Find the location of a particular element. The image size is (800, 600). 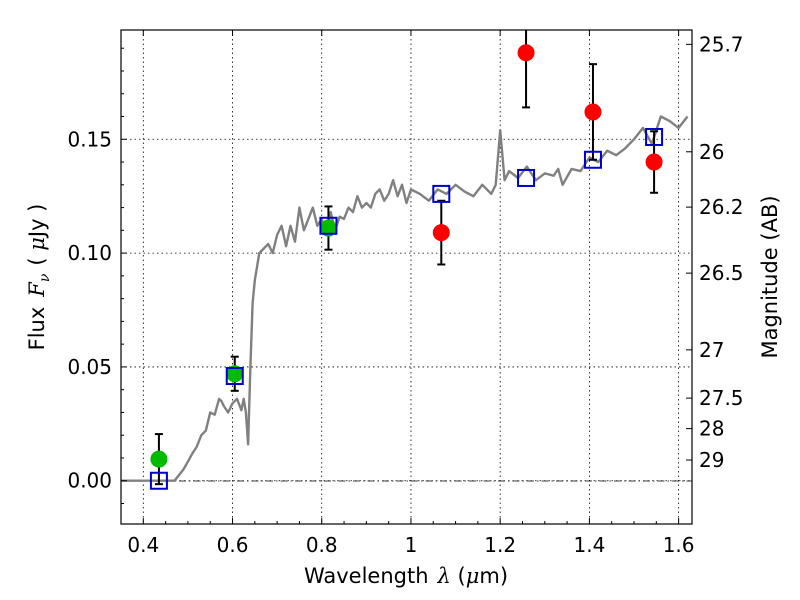

magnitude-tick-label: 27.5 is located at coordinates (721, 398).